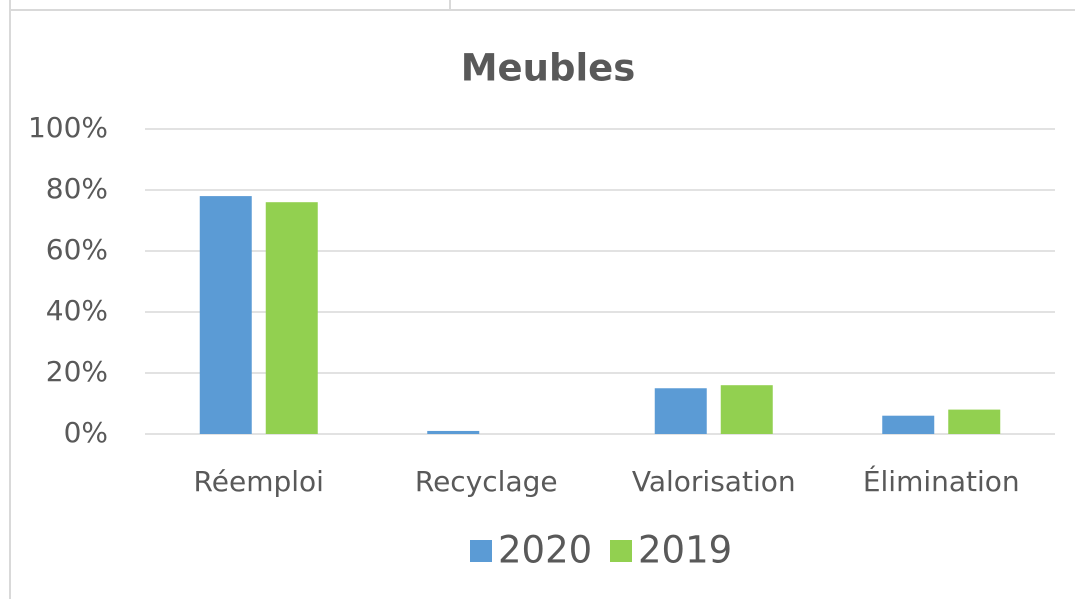  What do you see at coordinates (77, 188) in the screenshot?
I see `y-tick-label: 80%` at bounding box center [77, 188].